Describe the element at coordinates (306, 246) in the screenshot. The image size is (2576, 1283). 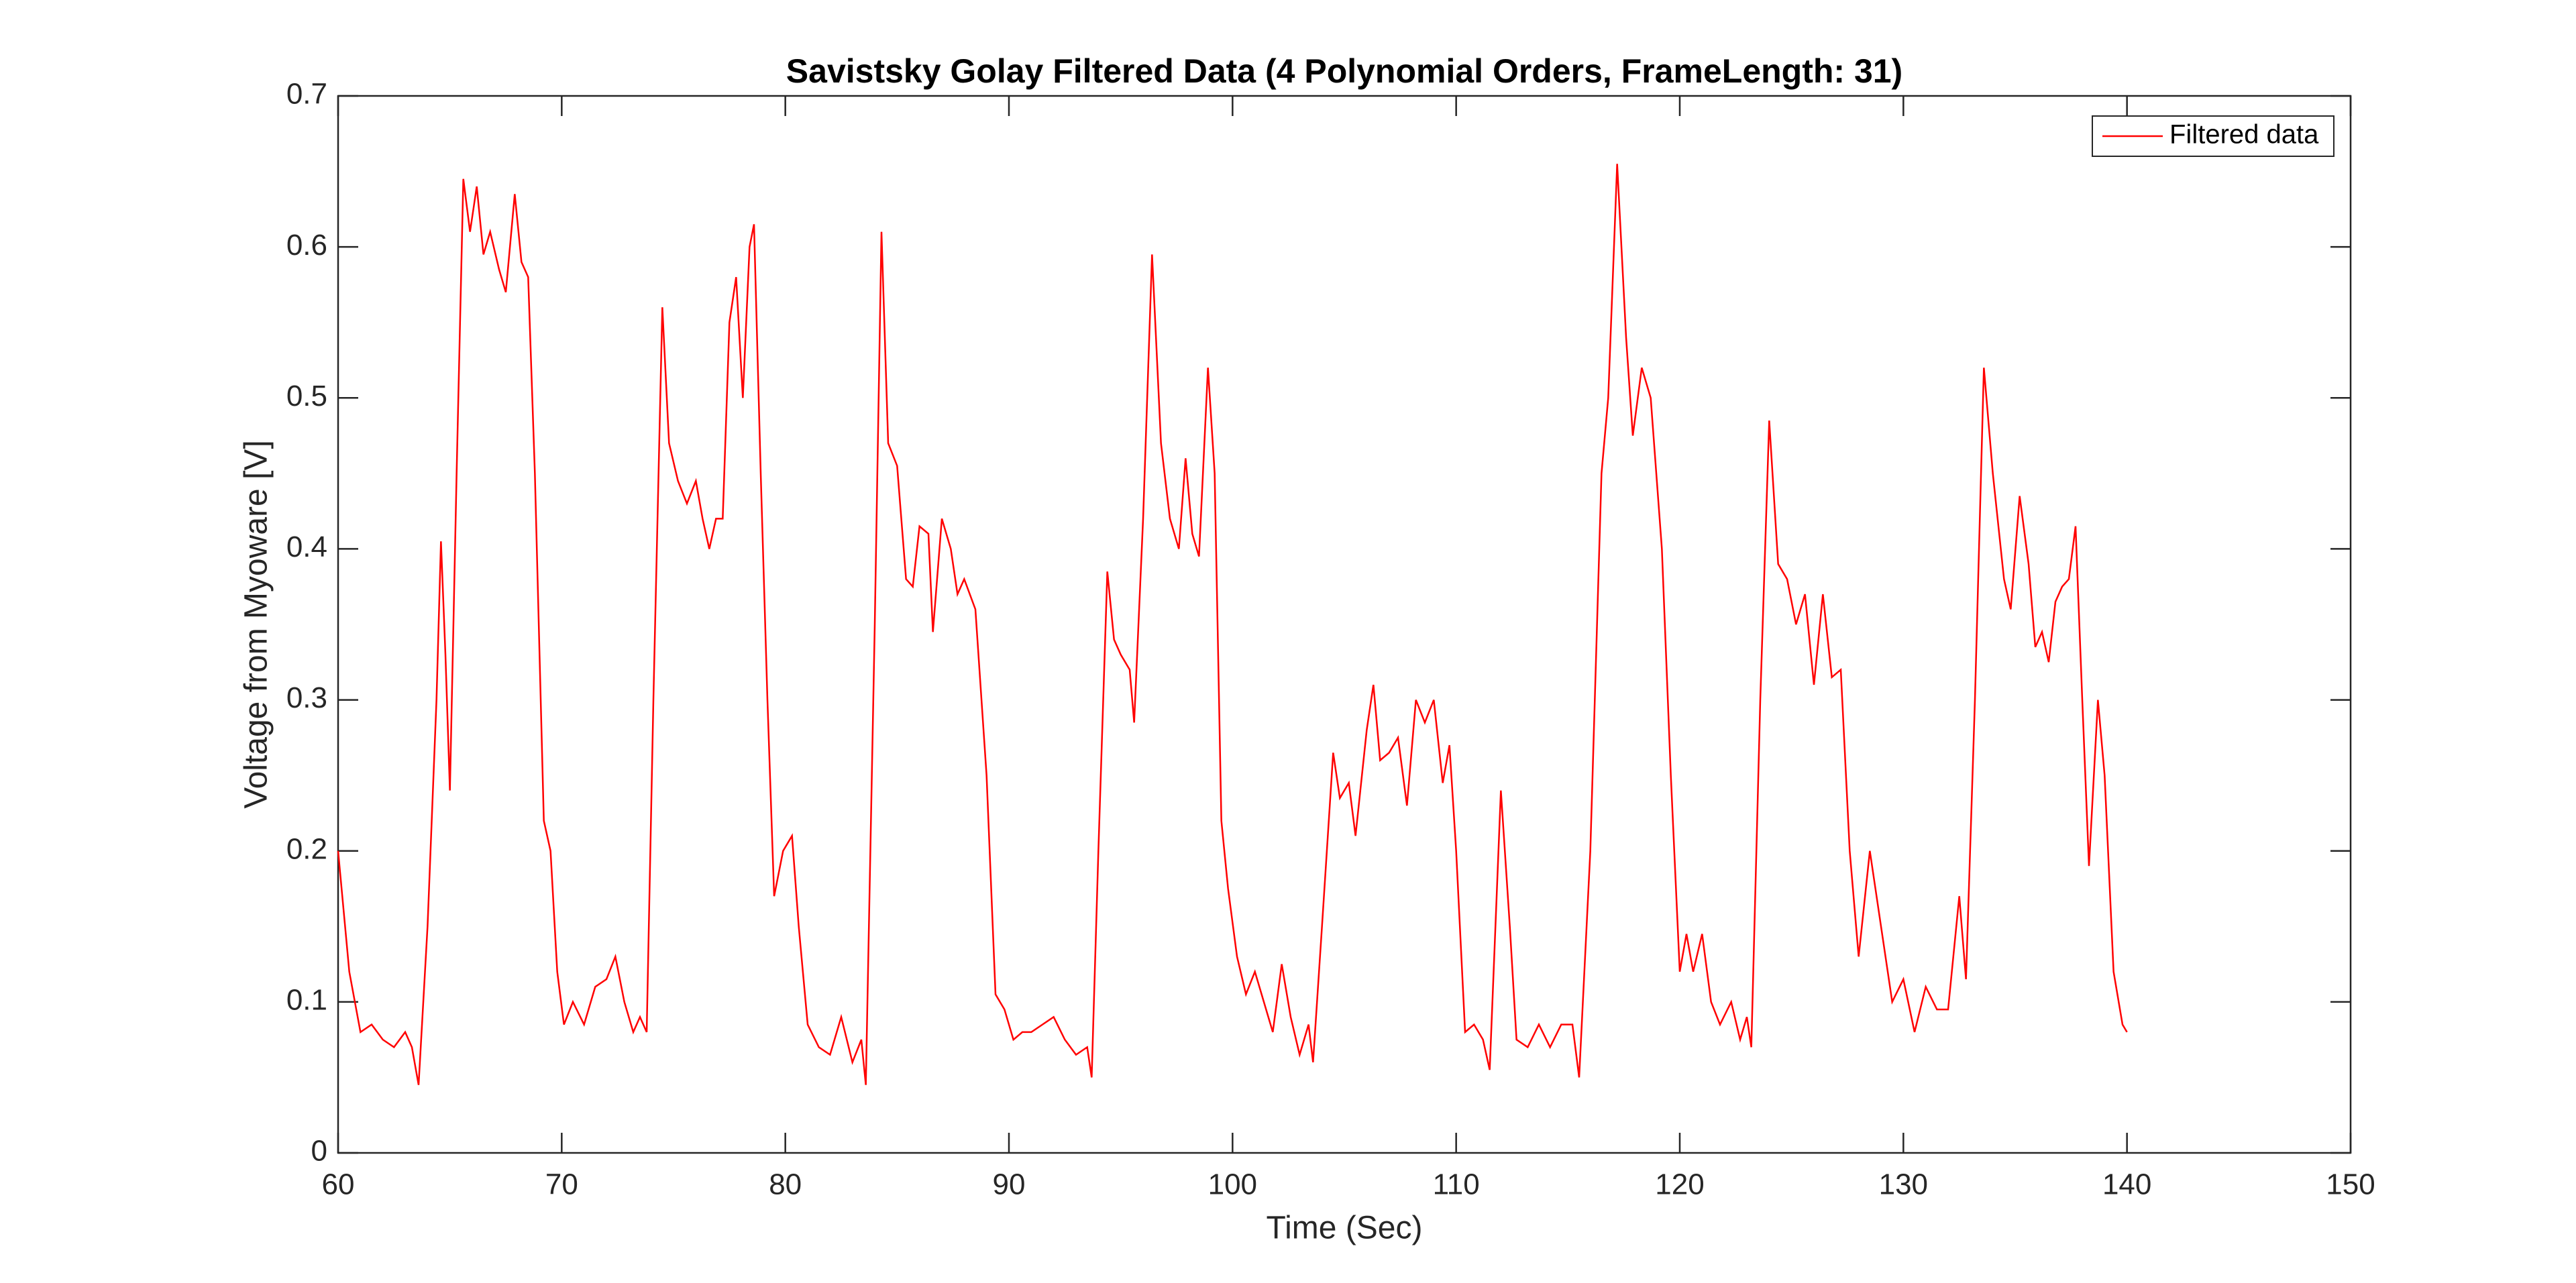
I see `y-tick-label: 0.6` at that location.